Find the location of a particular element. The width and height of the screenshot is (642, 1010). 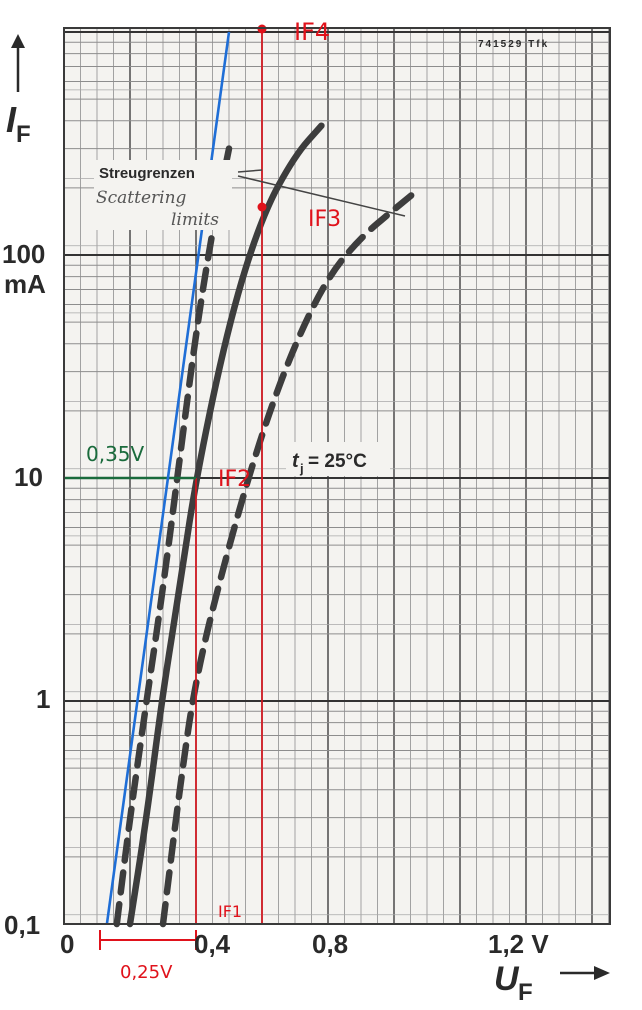

temperature-label: t j = 25°C is located at coordinates (338, 459).